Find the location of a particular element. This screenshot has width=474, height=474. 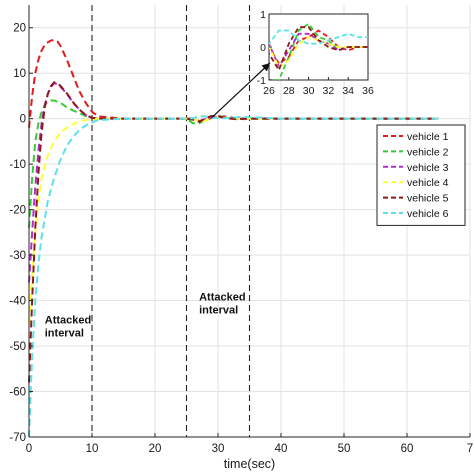

legend-label-5: vehicle 5 is located at coordinates (428, 199).